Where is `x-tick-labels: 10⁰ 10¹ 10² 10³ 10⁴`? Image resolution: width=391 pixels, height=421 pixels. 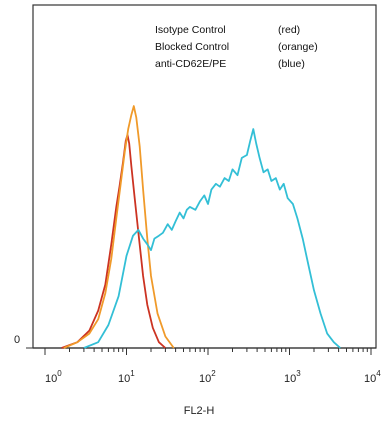 x-tick-labels: 10⁰ 10¹ 10² 10³ 10⁴ is located at coordinates (213, 377).